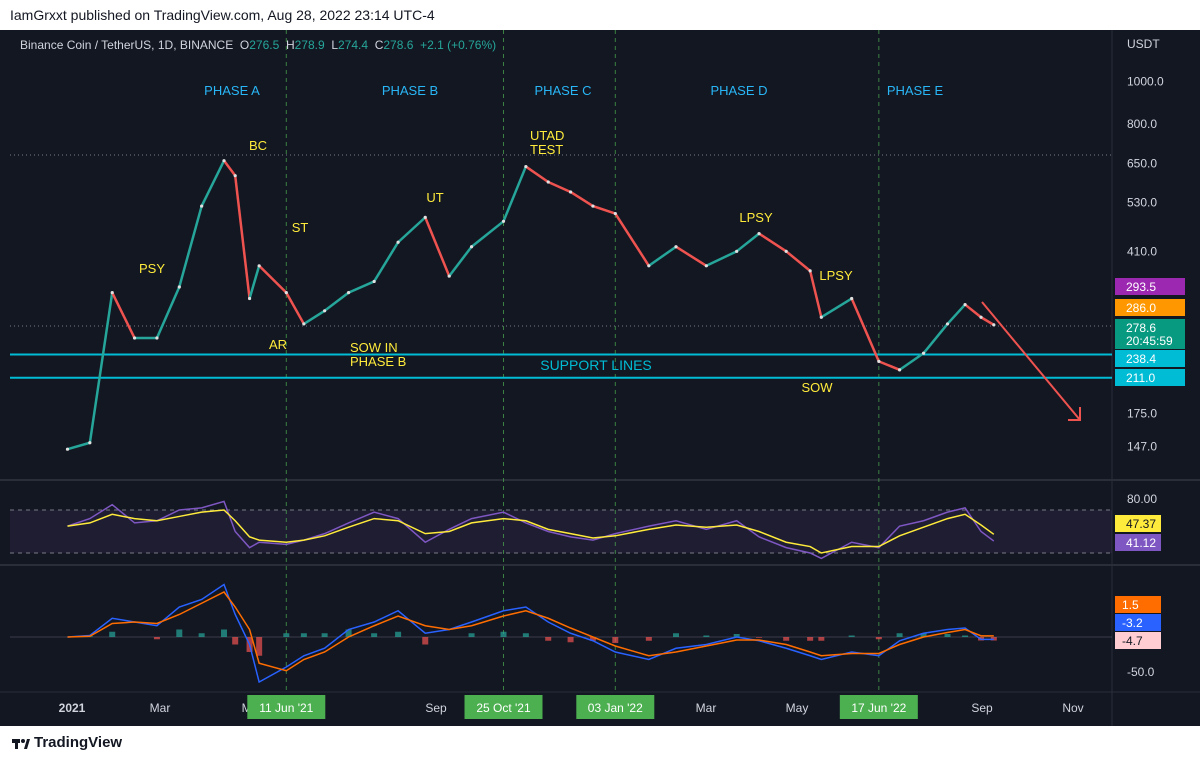 The image size is (1200, 760). What do you see at coordinates (797, 708) in the screenshot?
I see `time-axis-label: May` at bounding box center [797, 708].